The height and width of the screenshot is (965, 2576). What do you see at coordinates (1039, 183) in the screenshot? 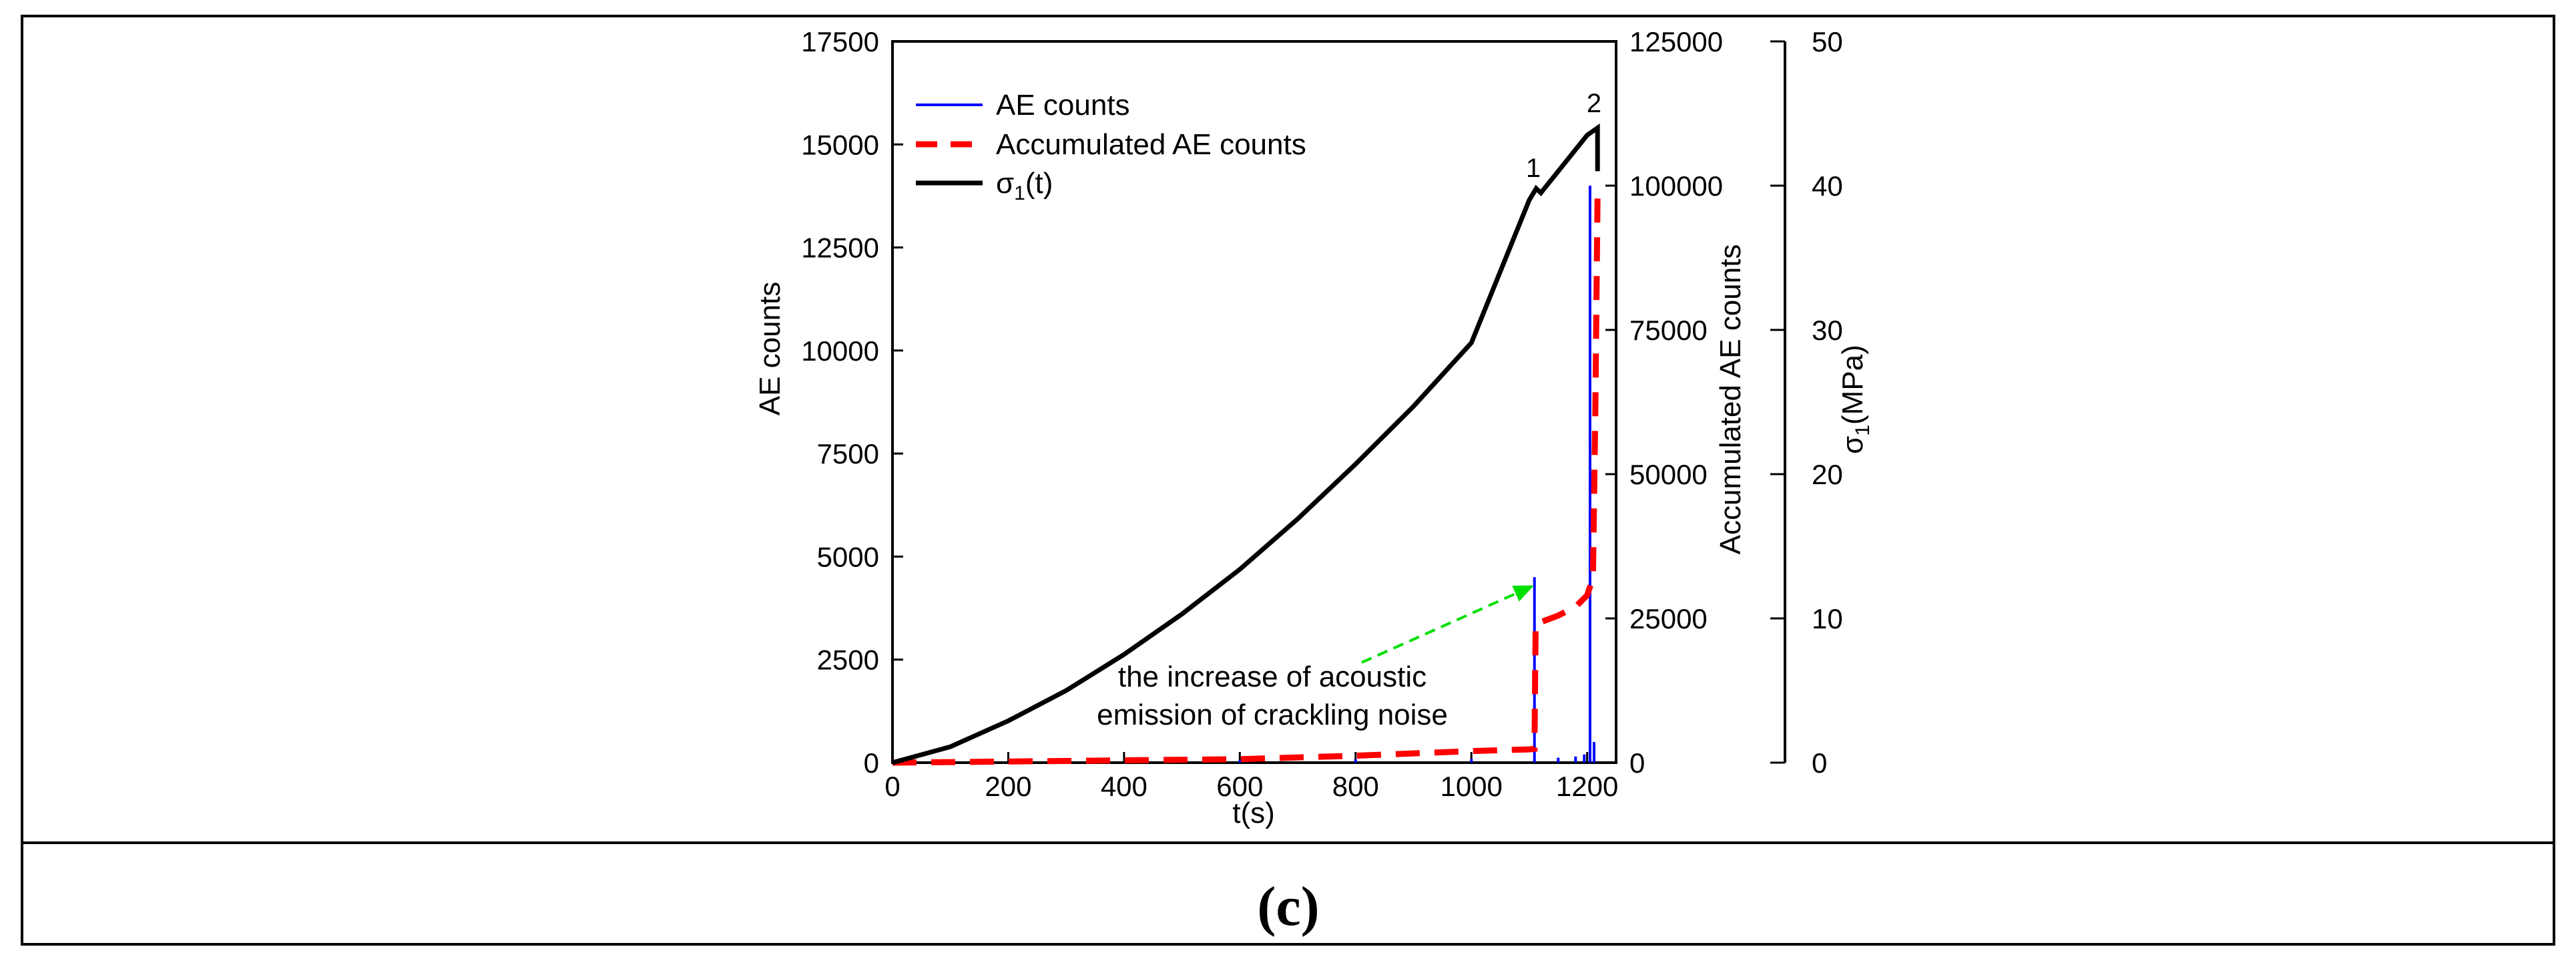
I see `legend-sigma-rest: (t)` at bounding box center [1039, 183].